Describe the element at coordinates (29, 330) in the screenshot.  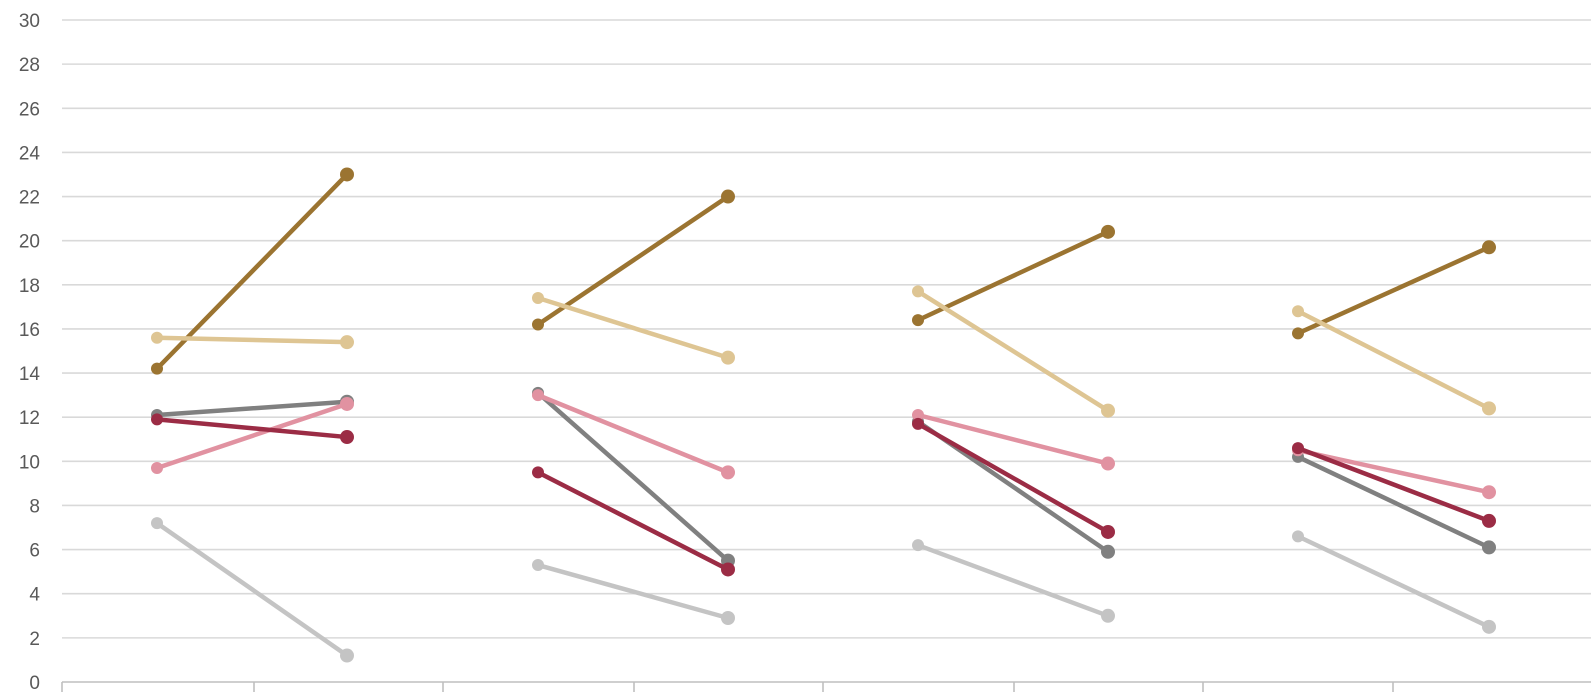
I see `y-tick-label-16: 16` at that location.